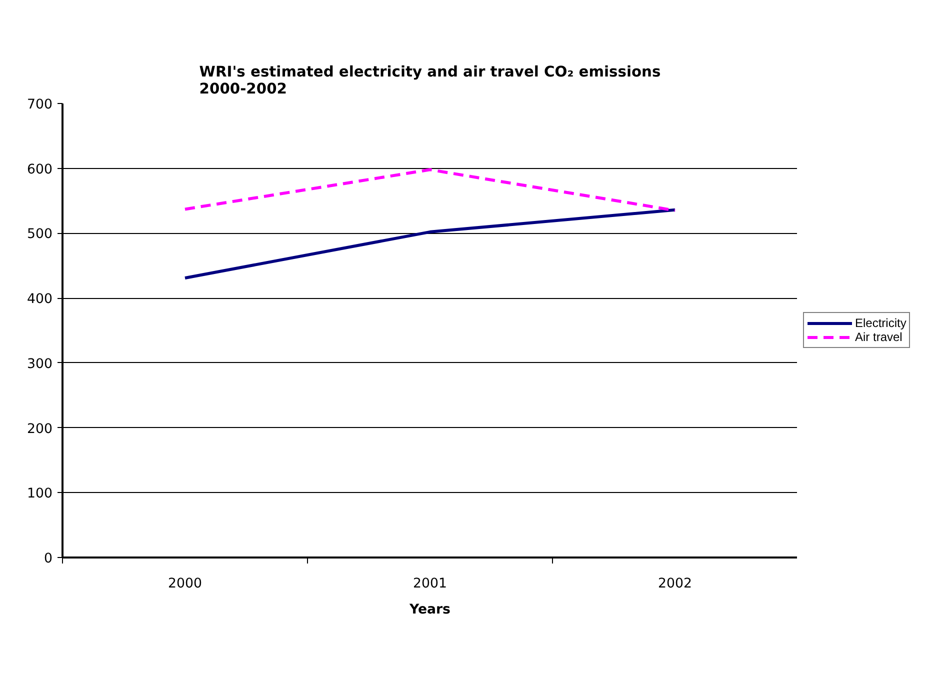  I want to click on y-tick-label: 100, so click(40, 494).